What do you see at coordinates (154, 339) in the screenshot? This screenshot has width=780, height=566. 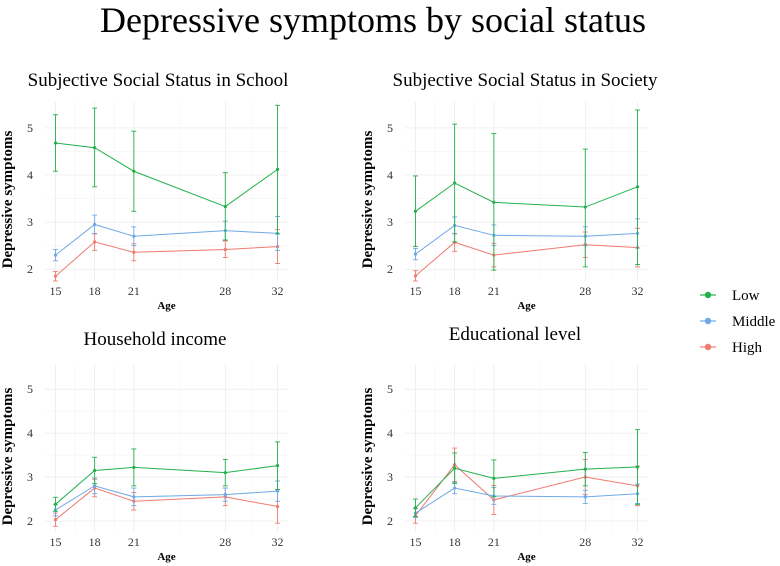 I see `panel-title: Household income` at bounding box center [154, 339].